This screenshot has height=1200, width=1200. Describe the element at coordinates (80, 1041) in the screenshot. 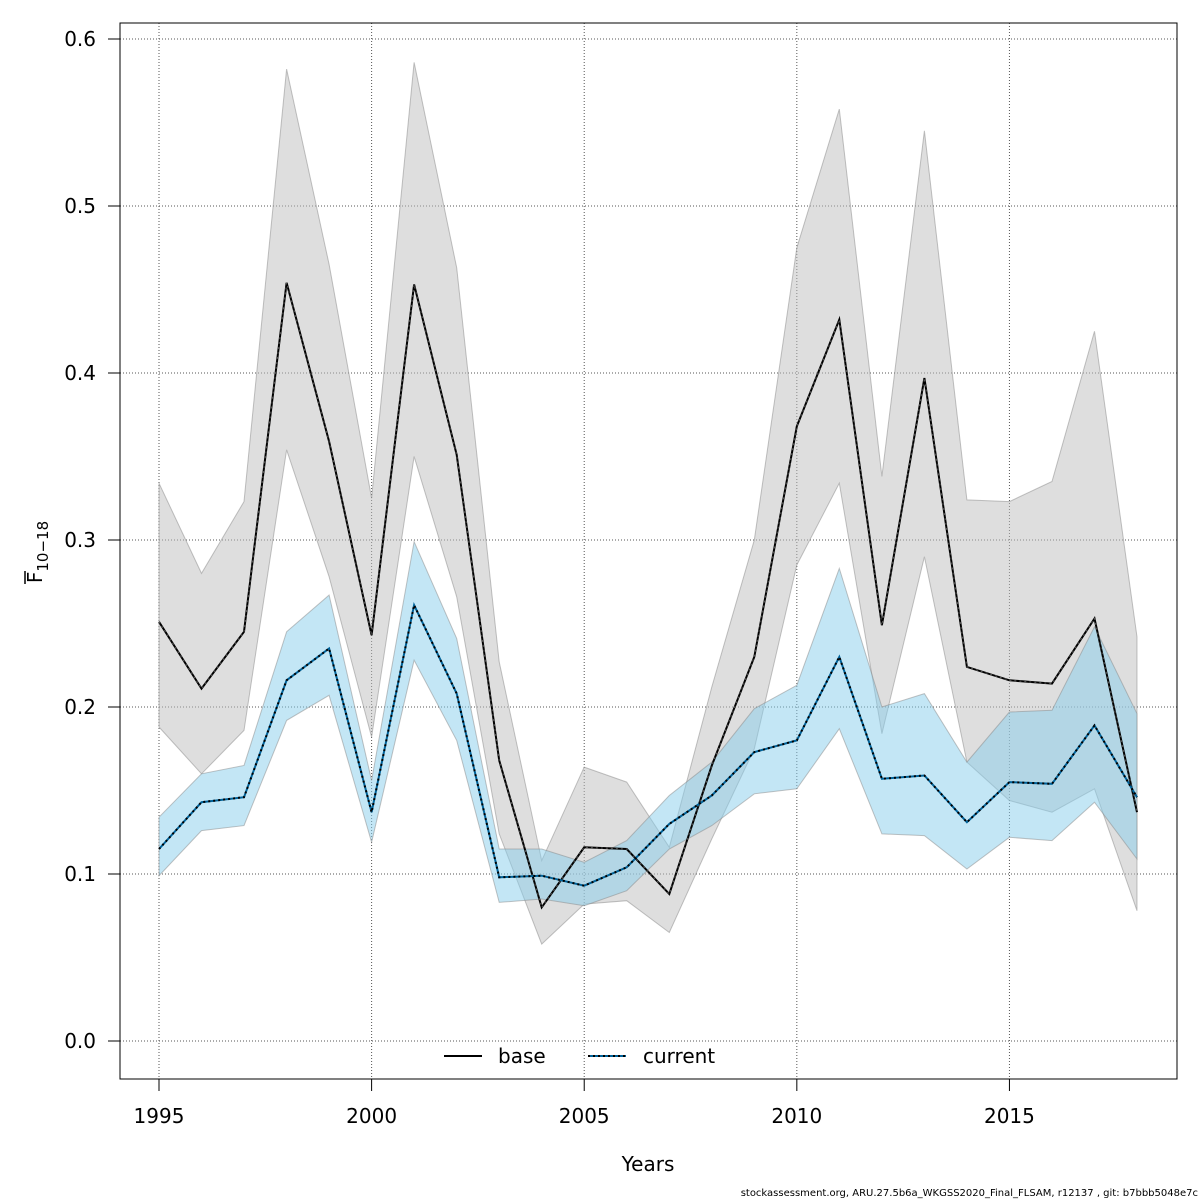

I see `y-tick-label: 0.0` at that location.